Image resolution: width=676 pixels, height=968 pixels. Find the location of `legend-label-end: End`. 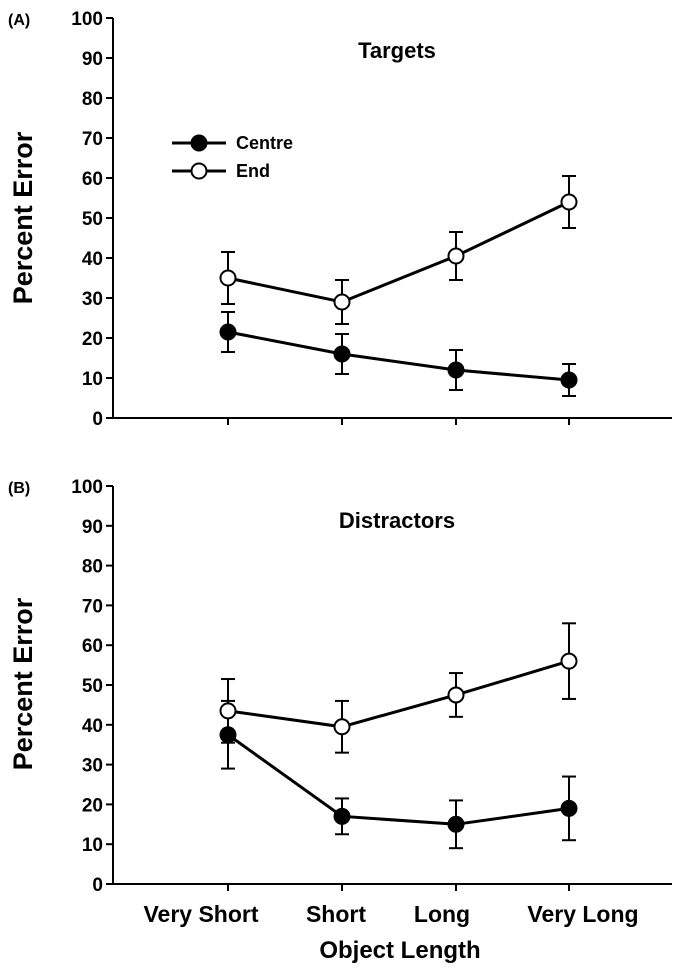

legend-label-end: End is located at coordinates (253, 171).